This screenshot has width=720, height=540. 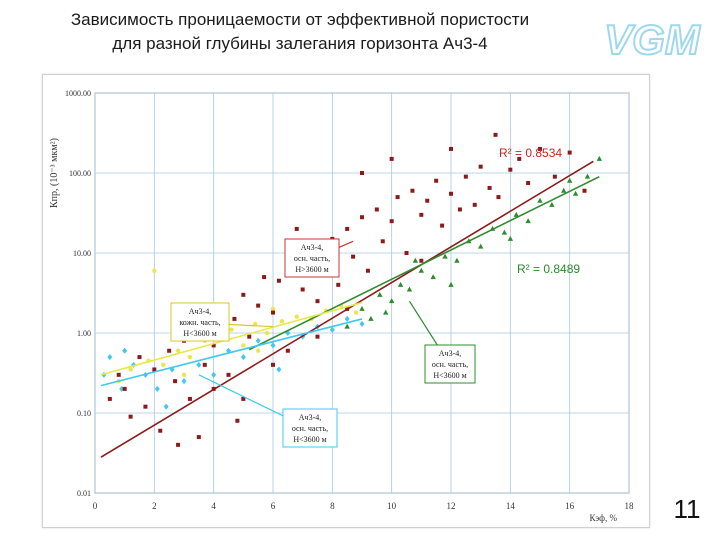 I want to click on logo-text: VGM, so click(x=652, y=39).